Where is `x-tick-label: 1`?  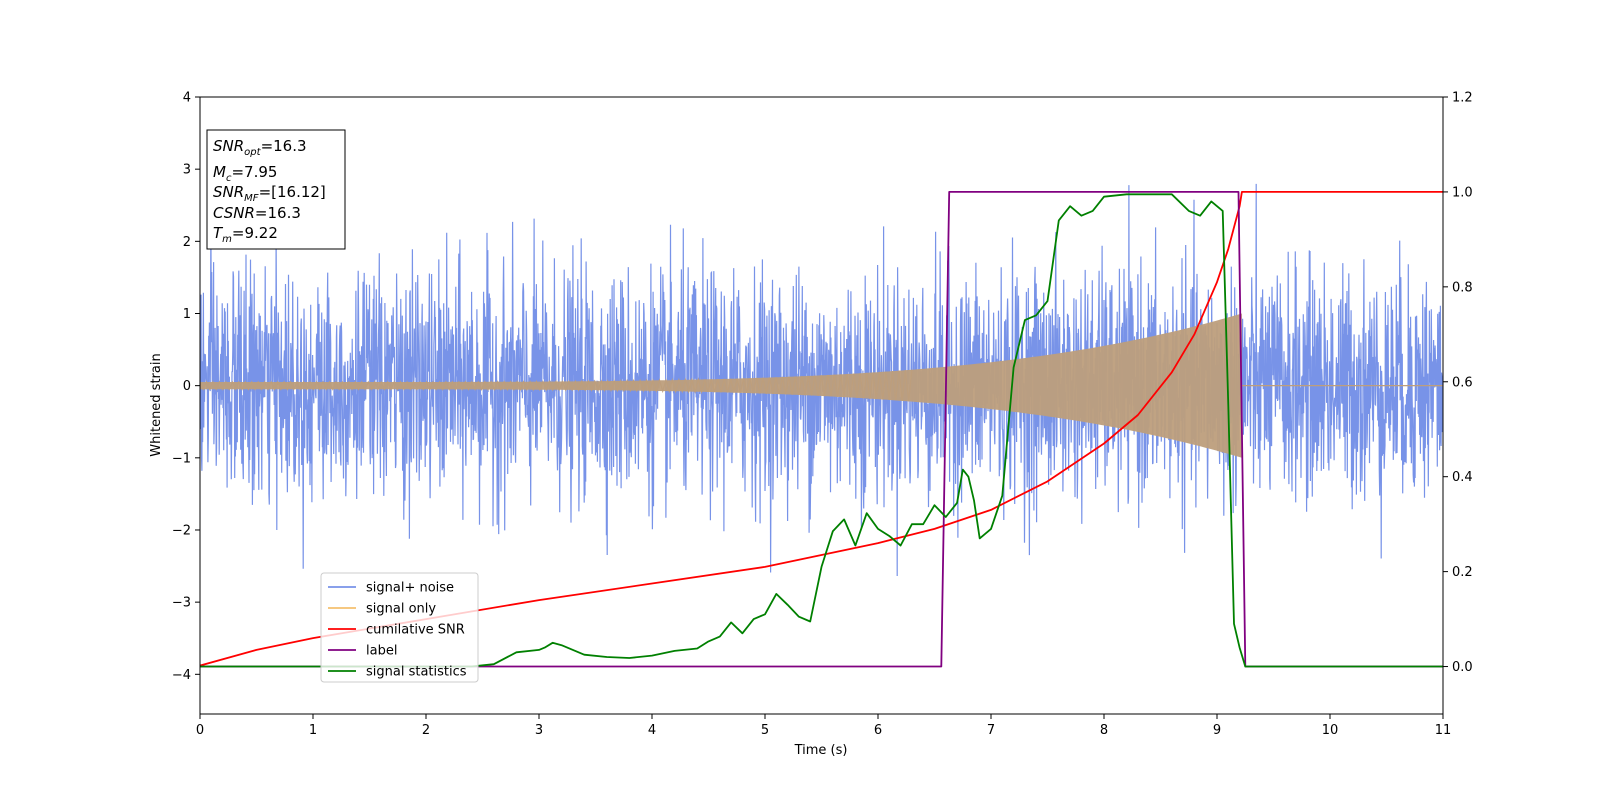
x-tick-label: 1 is located at coordinates (313, 730).